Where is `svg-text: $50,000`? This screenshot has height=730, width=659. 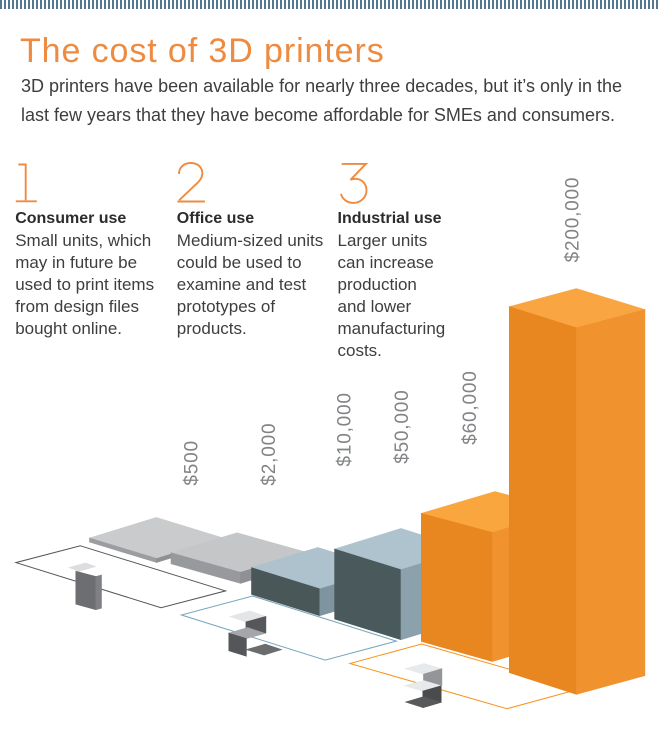
svg-text: $50,000 is located at coordinates (402, 427).